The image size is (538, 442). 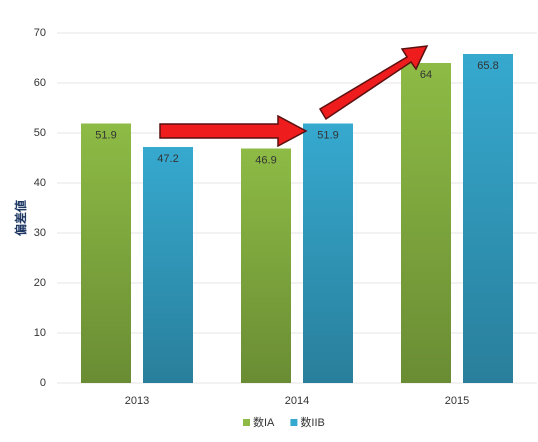 What do you see at coordinates (40, 333) in the screenshot?
I see `y-tick-label: 10` at bounding box center [40, 333].